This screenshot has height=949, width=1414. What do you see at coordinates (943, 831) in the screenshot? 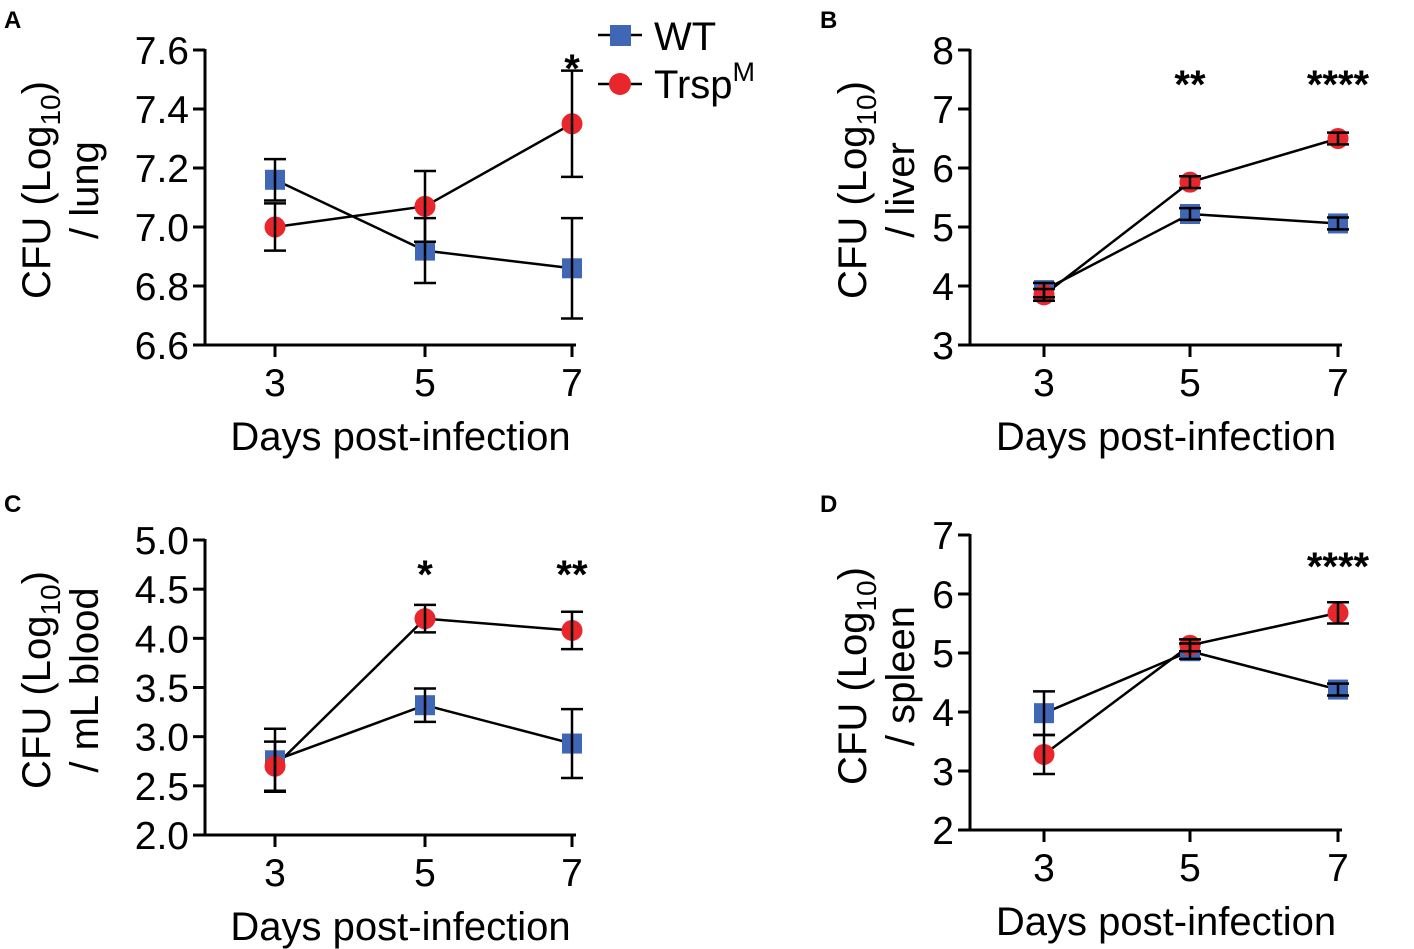
I see `y-tick-label: 2` at bounding box center [943, 831].